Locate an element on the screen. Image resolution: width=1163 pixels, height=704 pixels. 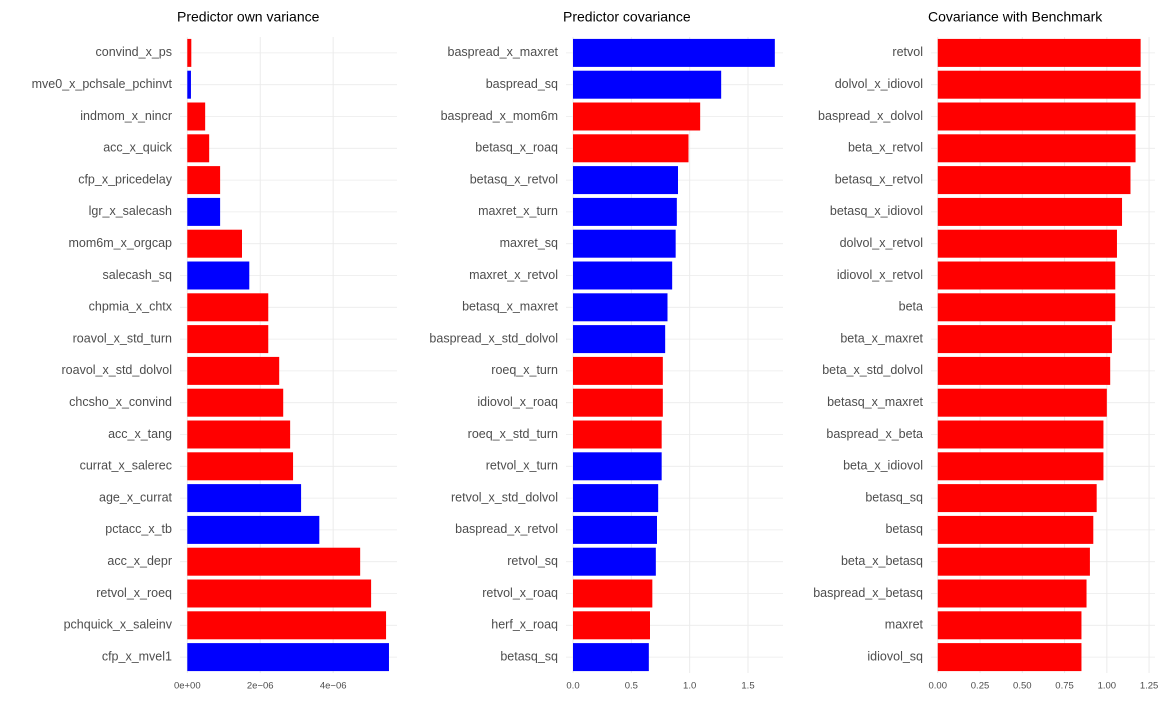
y-tick-label: idiovol_x_roaq is located at coordinates (517, 402).